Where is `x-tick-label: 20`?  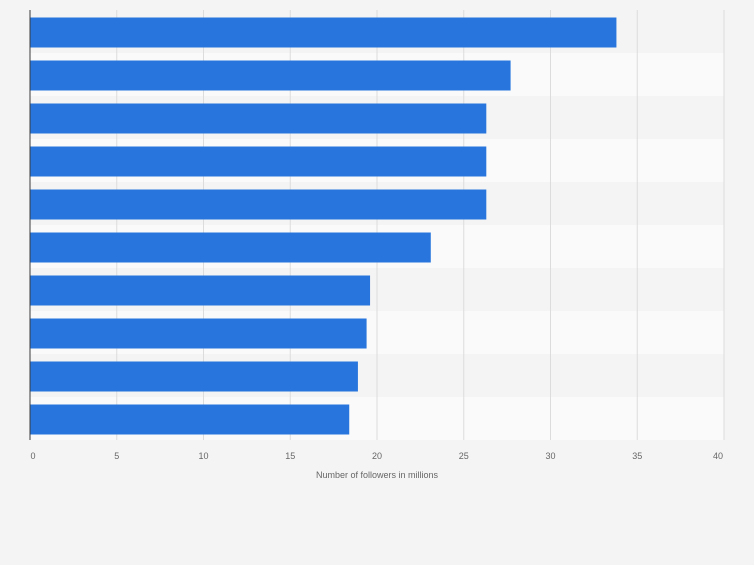
x-tick-label: 20 is located at coordinates (377, 456).